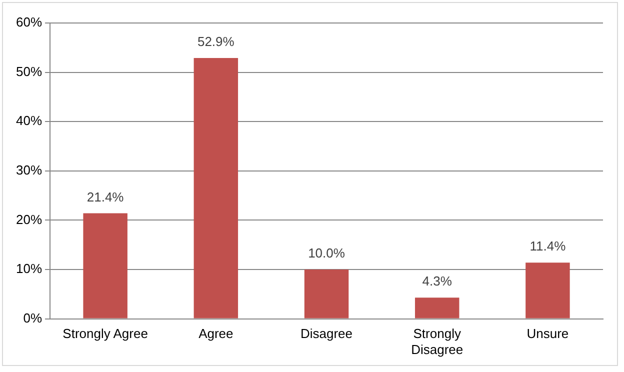 This screenshot has width=624, height=372. Describe the element at coordinates (29, 71) in the screenshot. I see `y-tick-label: 50%` at that location.